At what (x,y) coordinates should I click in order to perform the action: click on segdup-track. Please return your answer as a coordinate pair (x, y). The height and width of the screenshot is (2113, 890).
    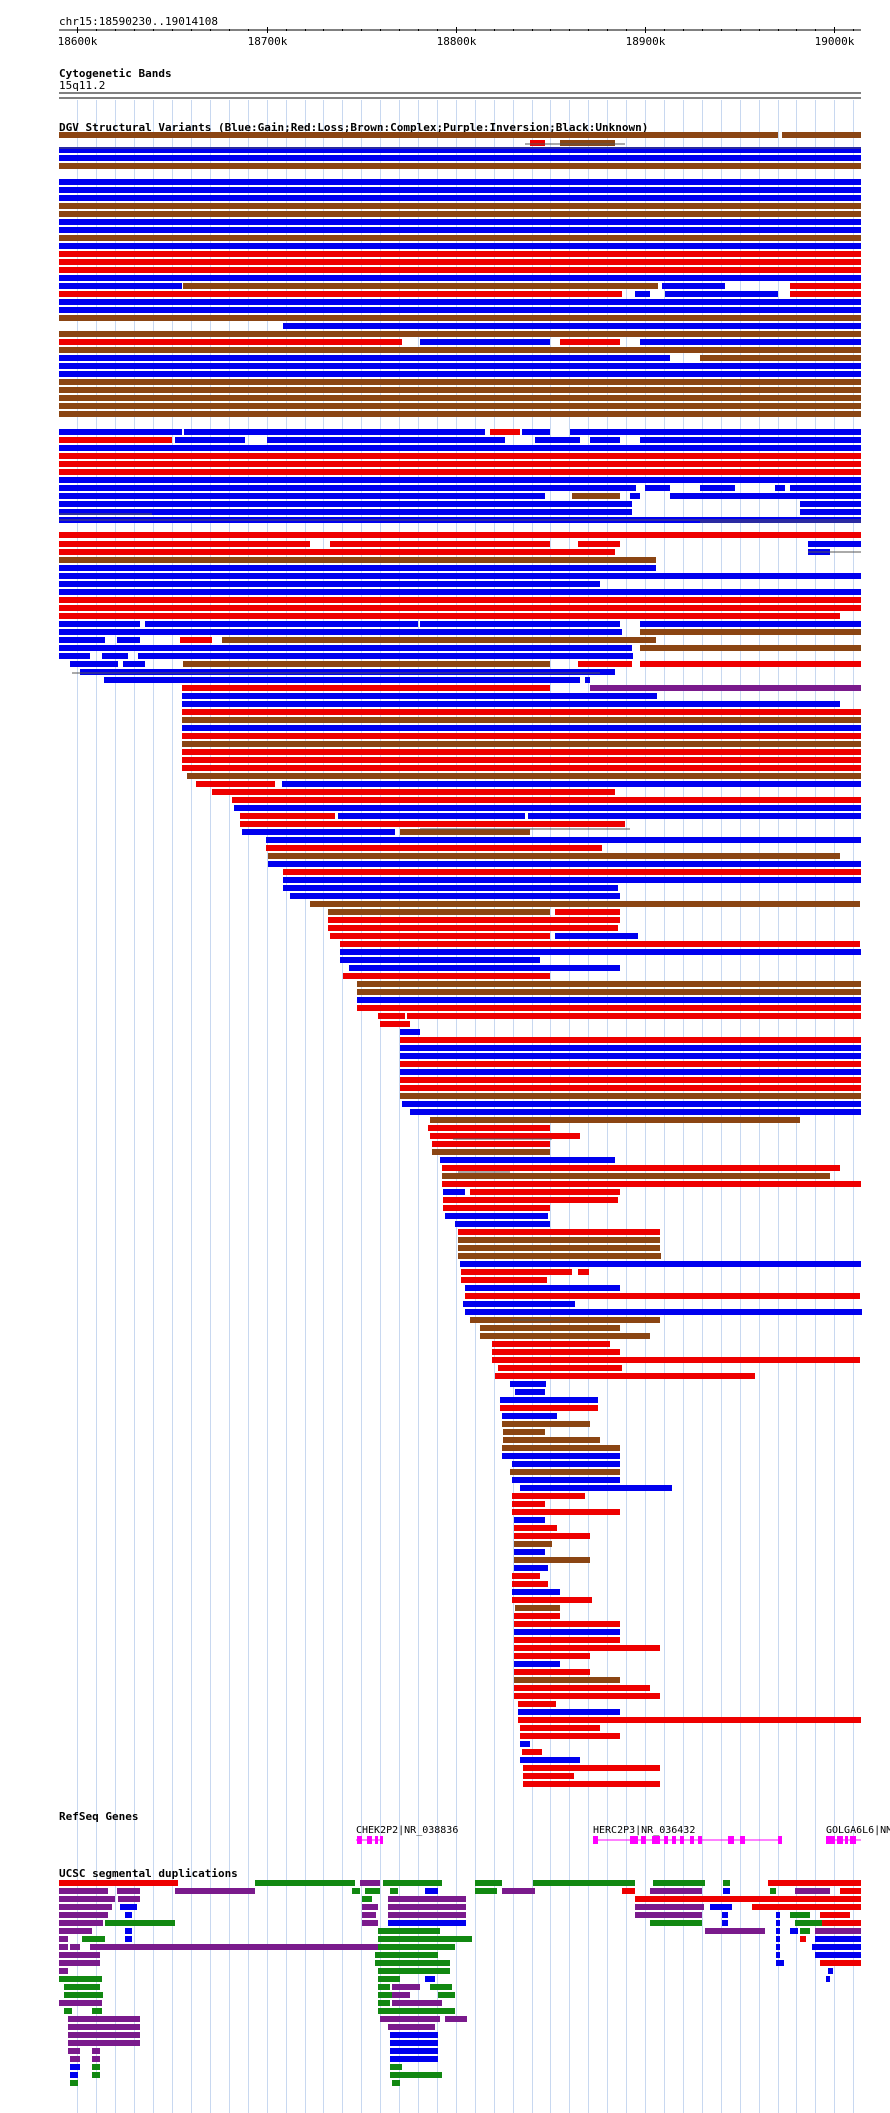
    Looking at the image, I should click on (460, 1983).